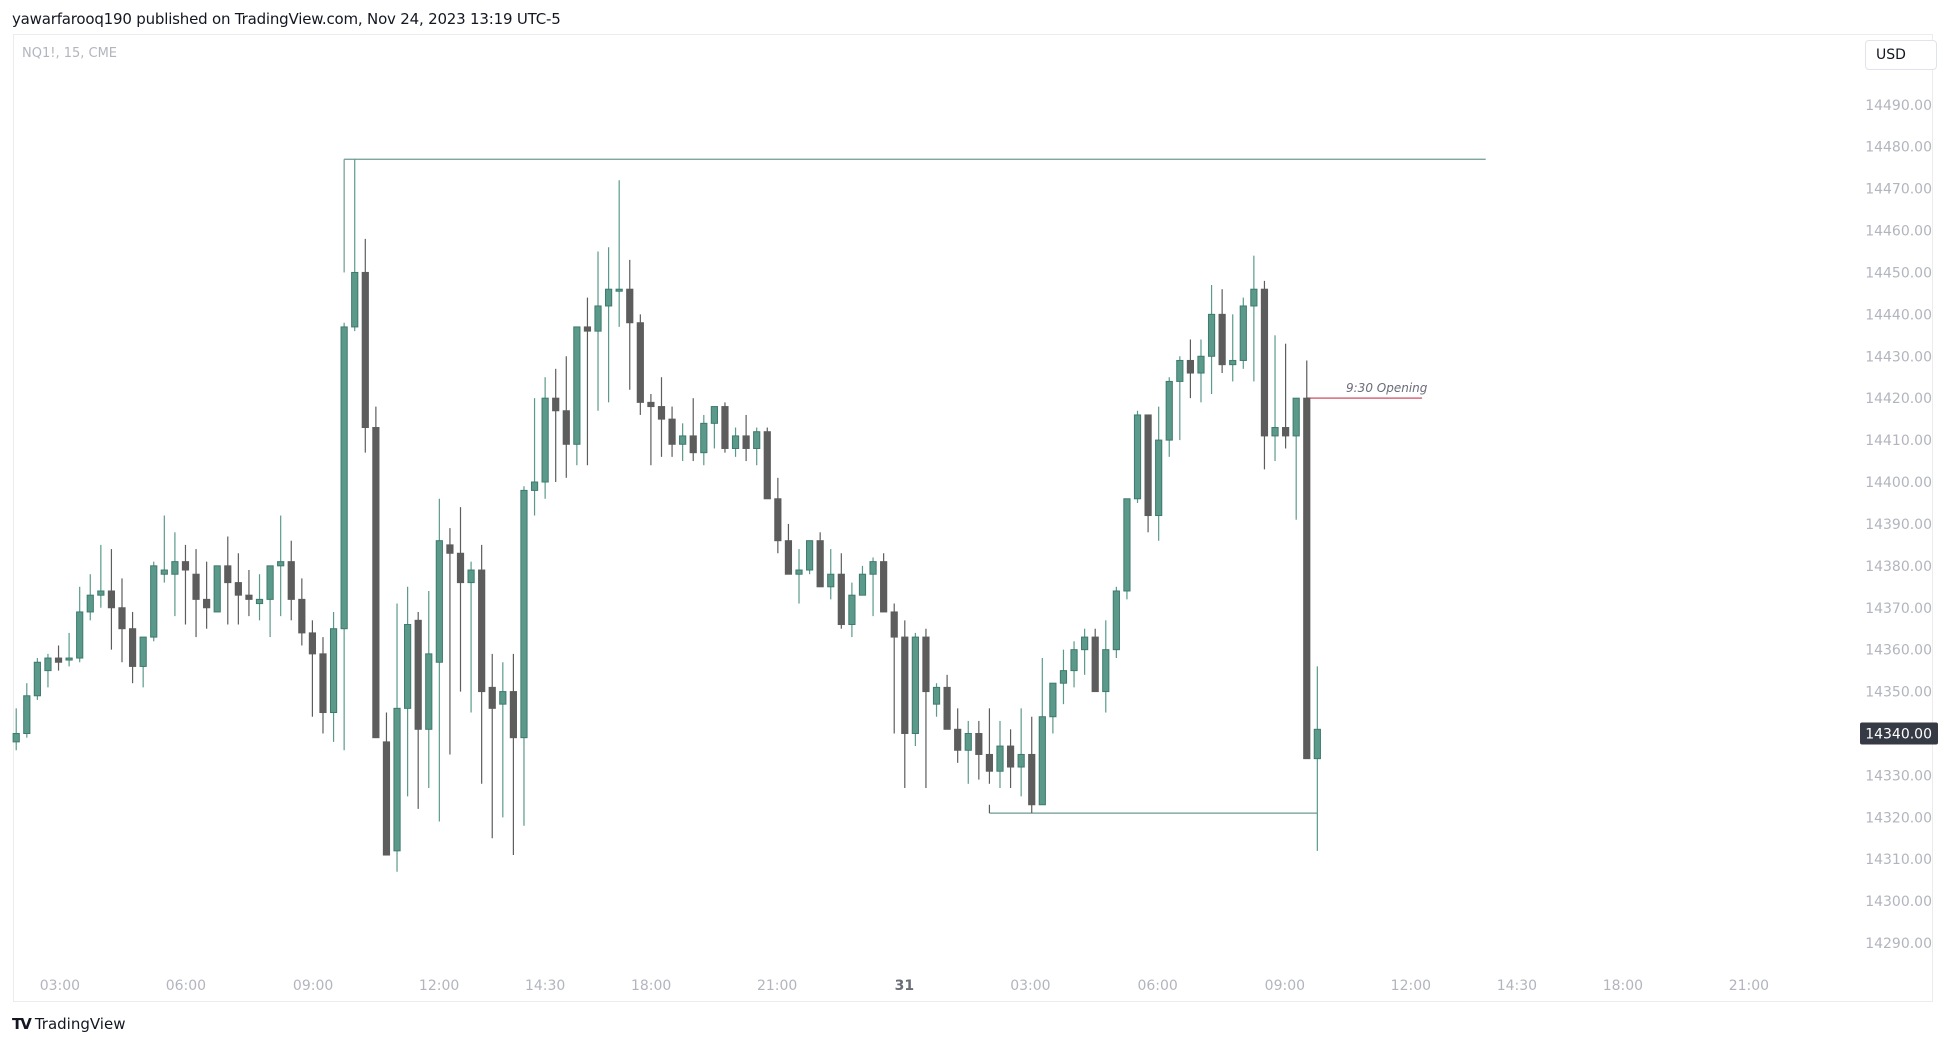 This screenshot has width=1946, height=1041. What do you see at coordinates (1901, 55) in the screenshot?
I see `currency-button: USD` at bounding box center [1901, 55].